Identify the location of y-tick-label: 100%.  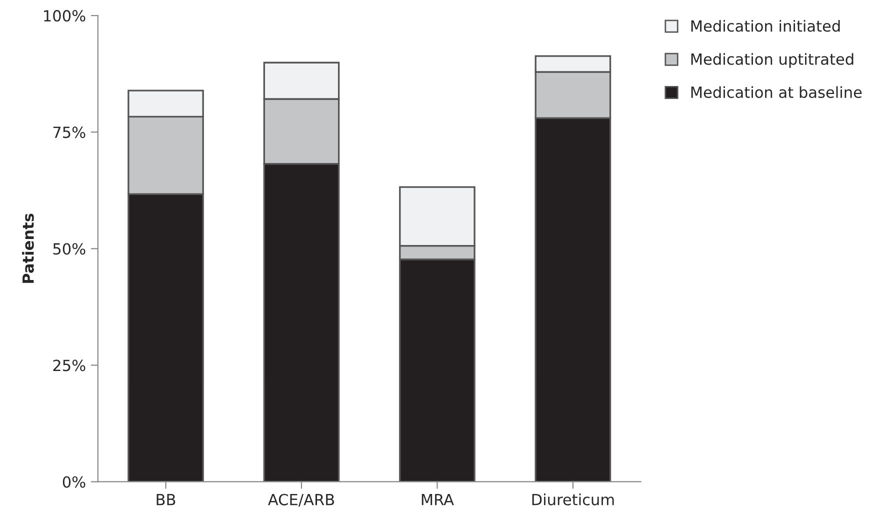
(65, 16).